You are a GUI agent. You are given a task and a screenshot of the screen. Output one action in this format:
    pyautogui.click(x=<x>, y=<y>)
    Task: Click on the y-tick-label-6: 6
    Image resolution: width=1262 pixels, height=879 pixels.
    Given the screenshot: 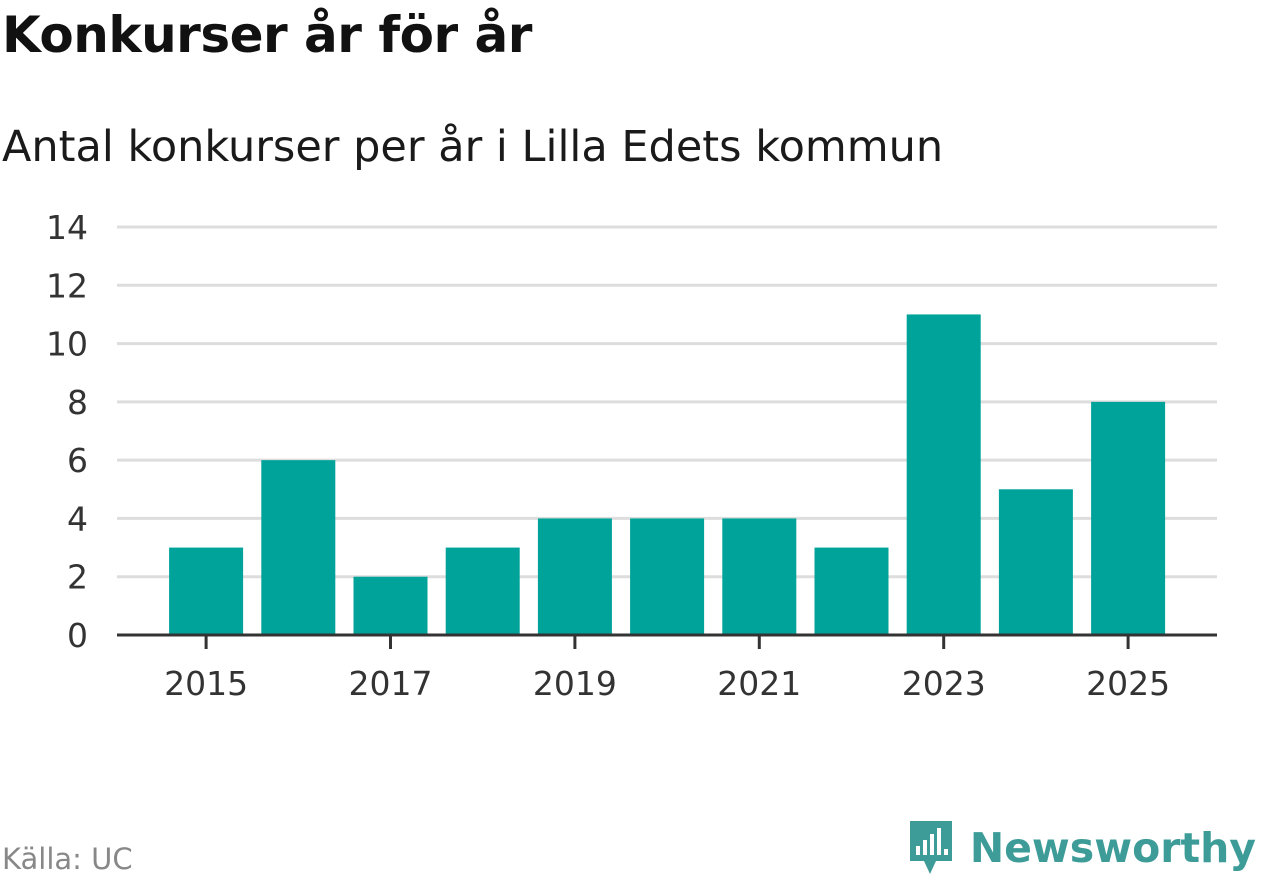 What is the action you would take?
    pyautogui.click(x=77, y=460)
    